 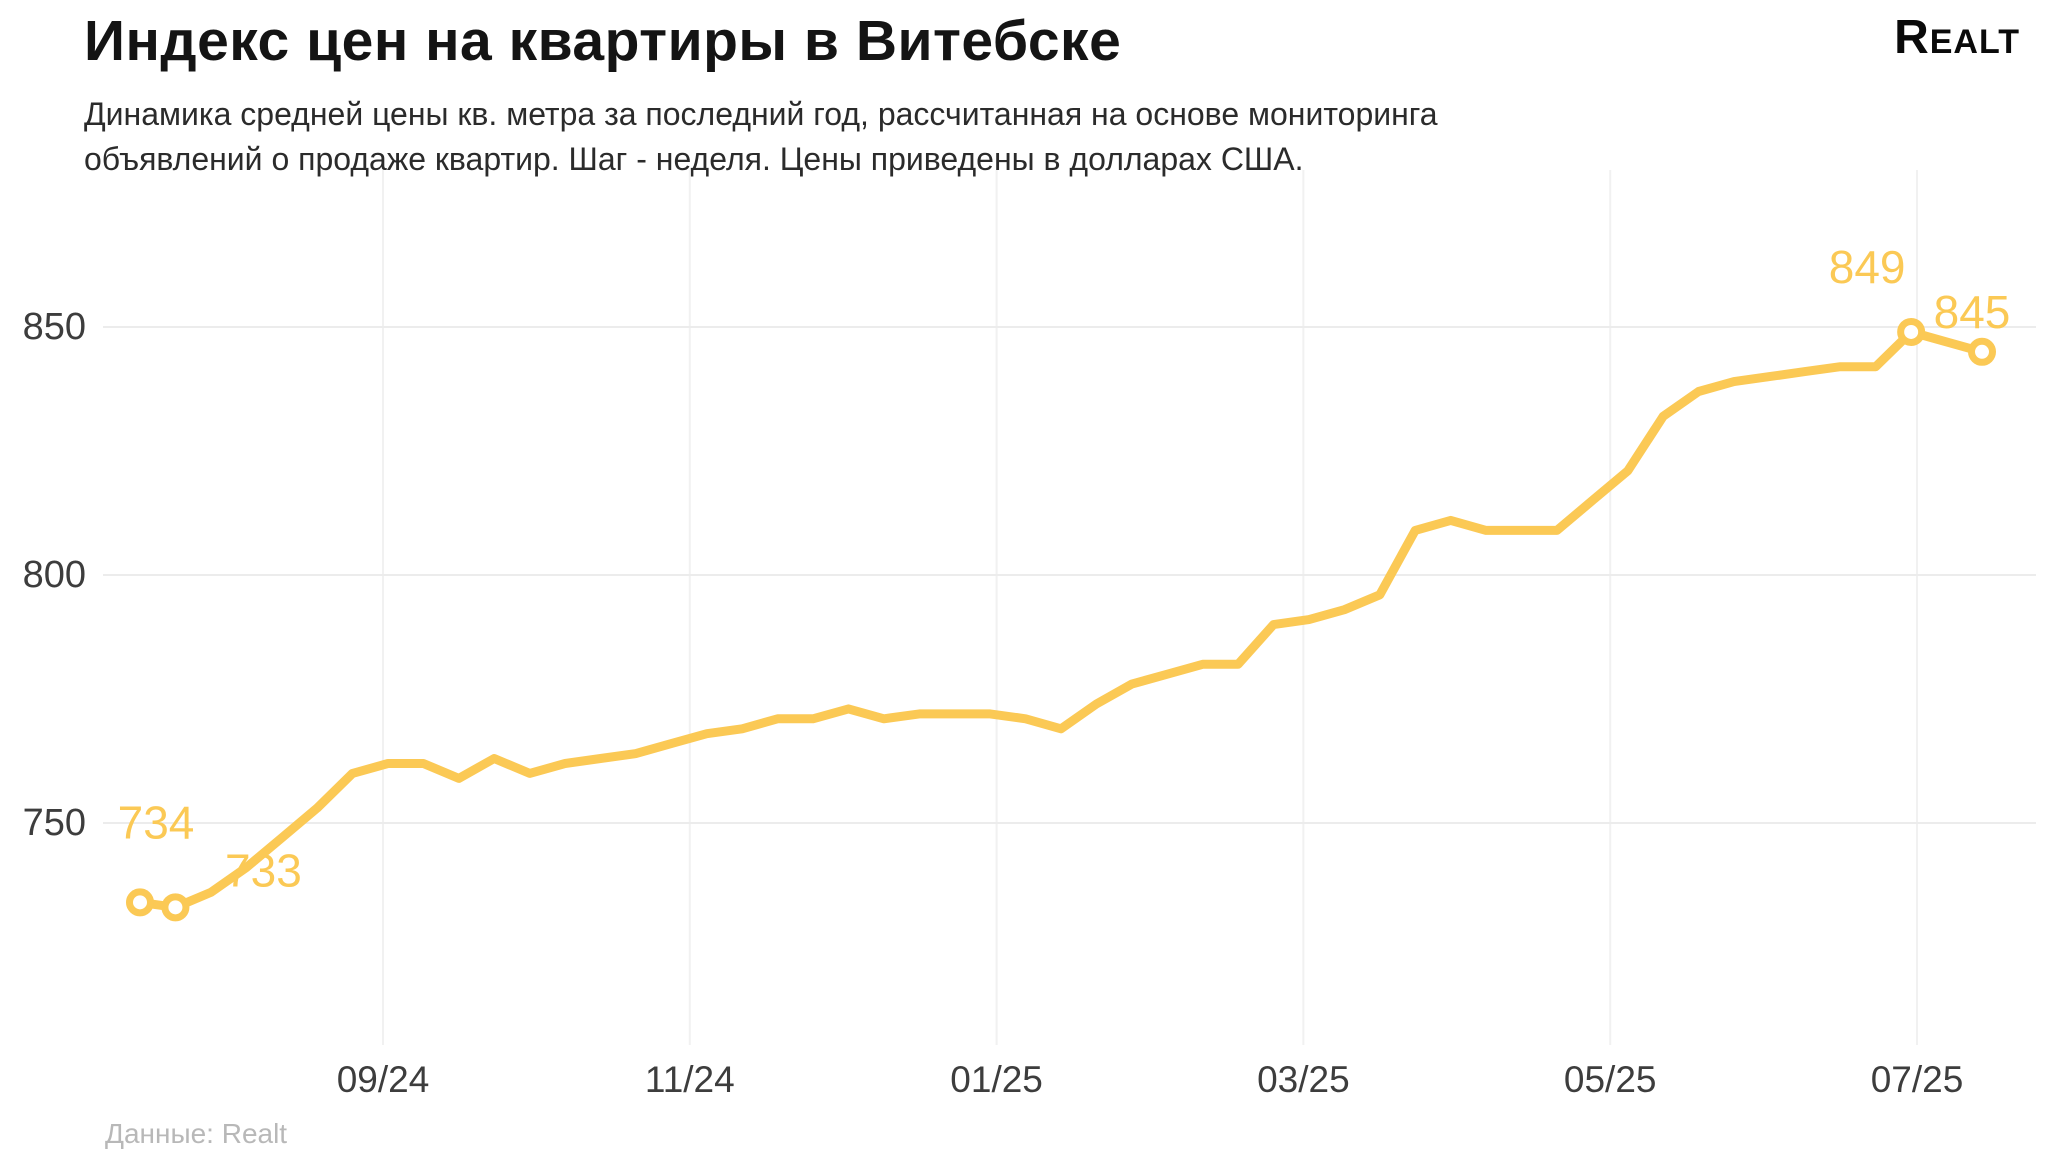 What do you see at coordinates (996, 1079) in the screenshot?
I see `x-tick-label: 01/25` at bounding box center [996, 1079].